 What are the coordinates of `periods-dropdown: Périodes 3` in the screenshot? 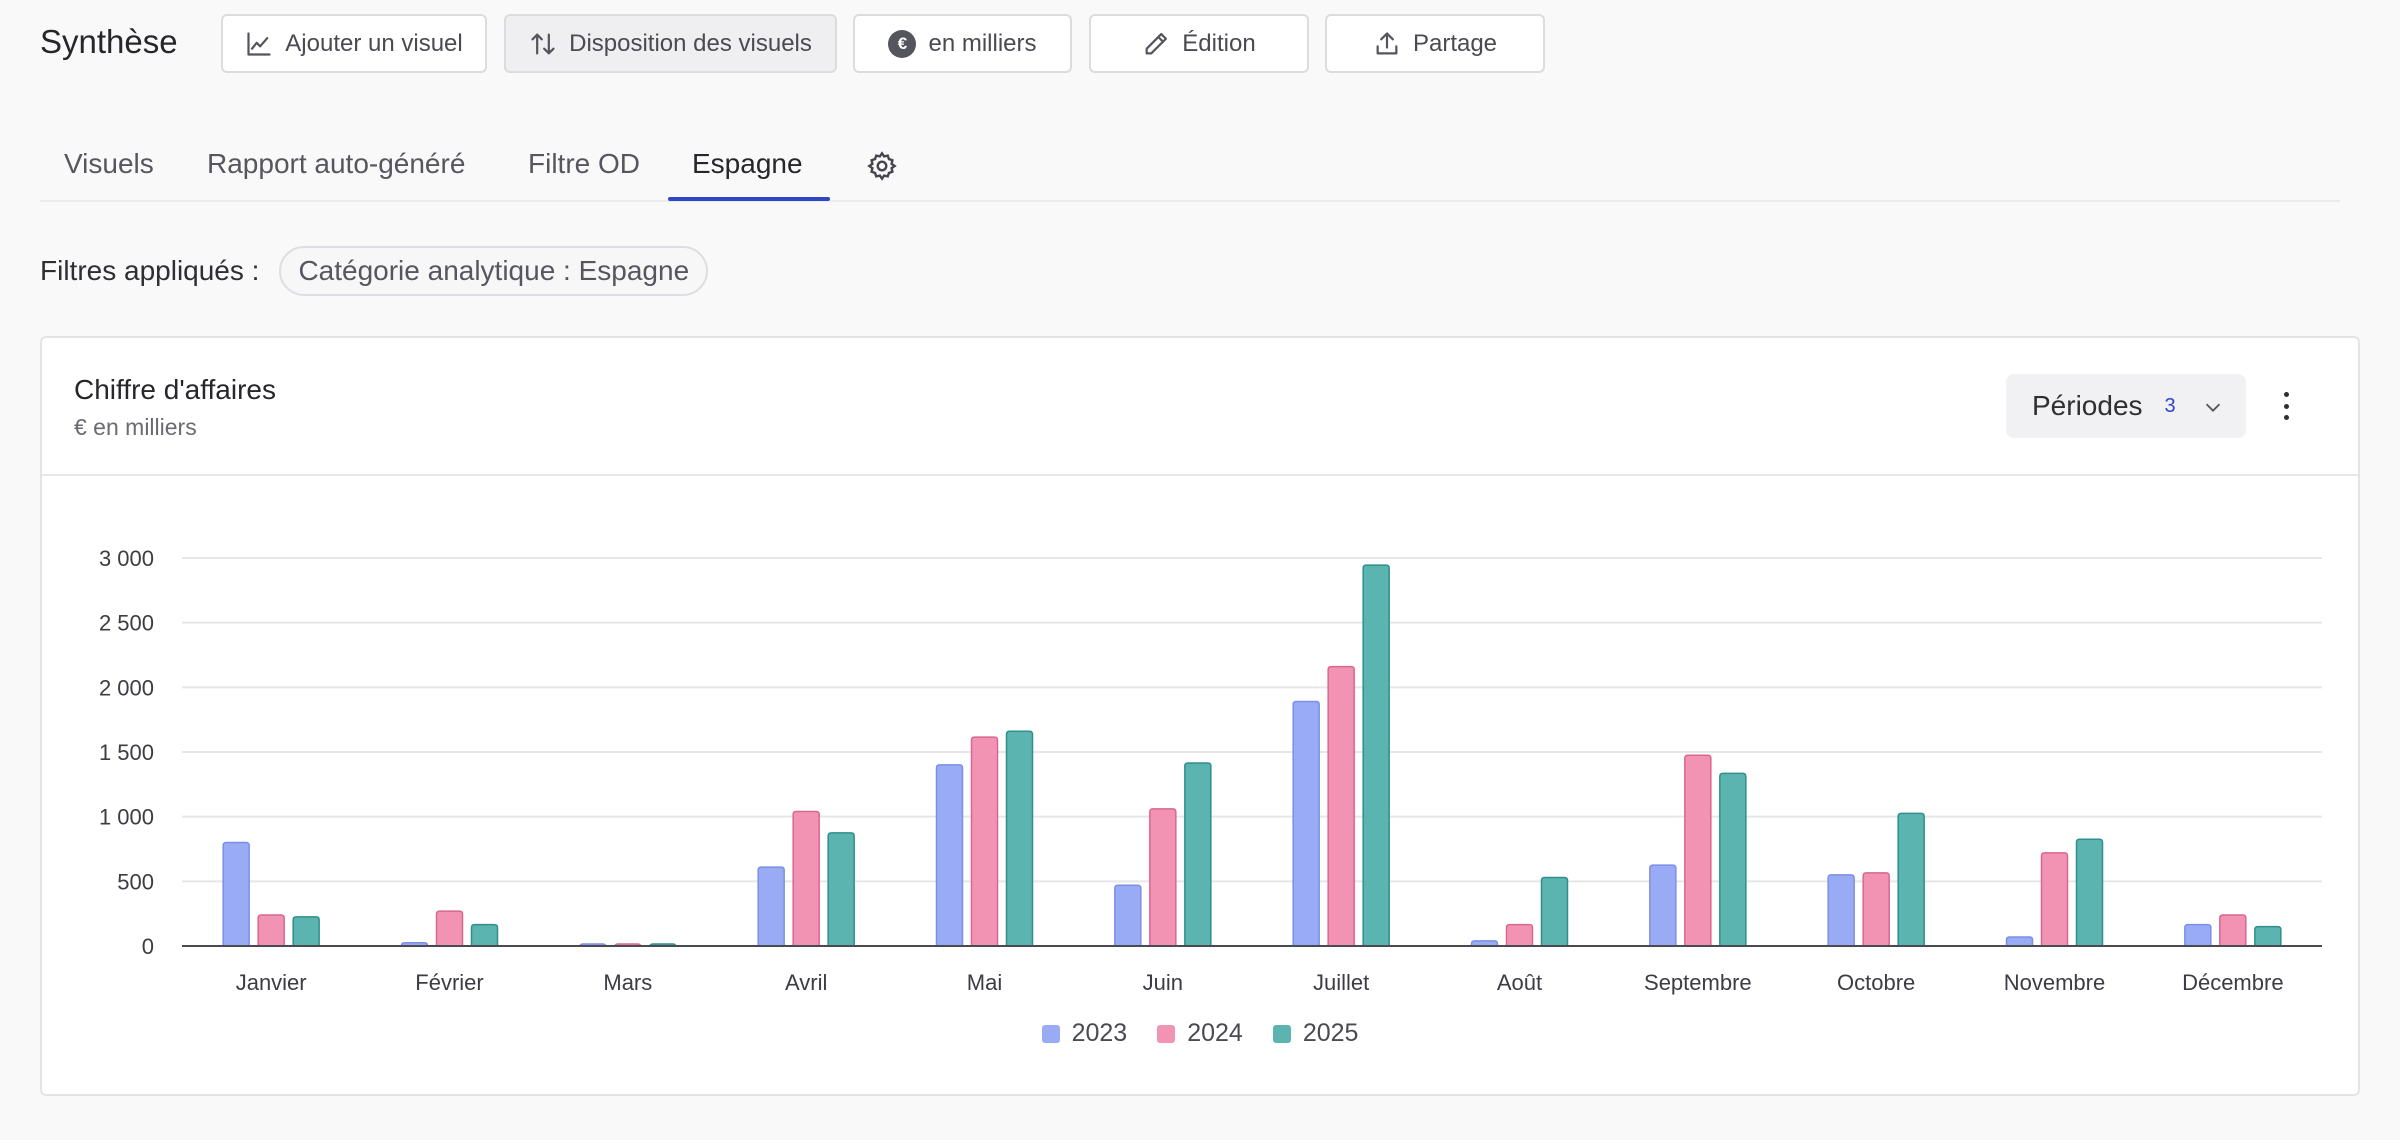 It's located at (2126, 406).